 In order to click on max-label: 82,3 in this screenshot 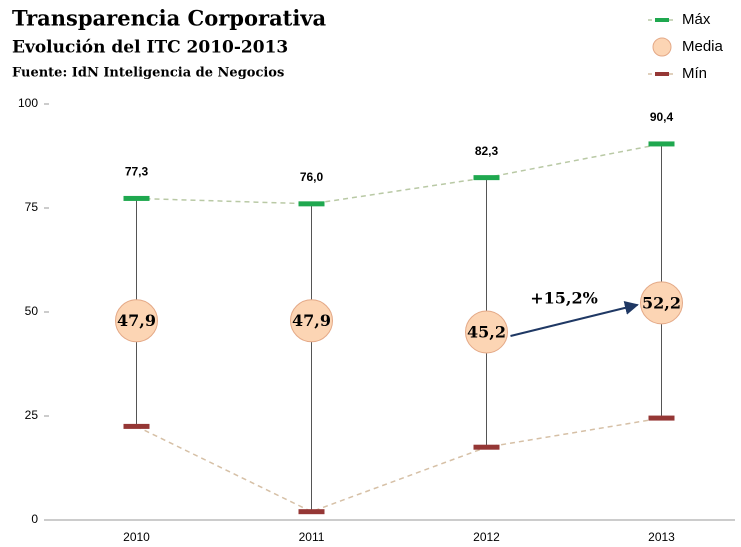, I will do `click(487, 151)`.